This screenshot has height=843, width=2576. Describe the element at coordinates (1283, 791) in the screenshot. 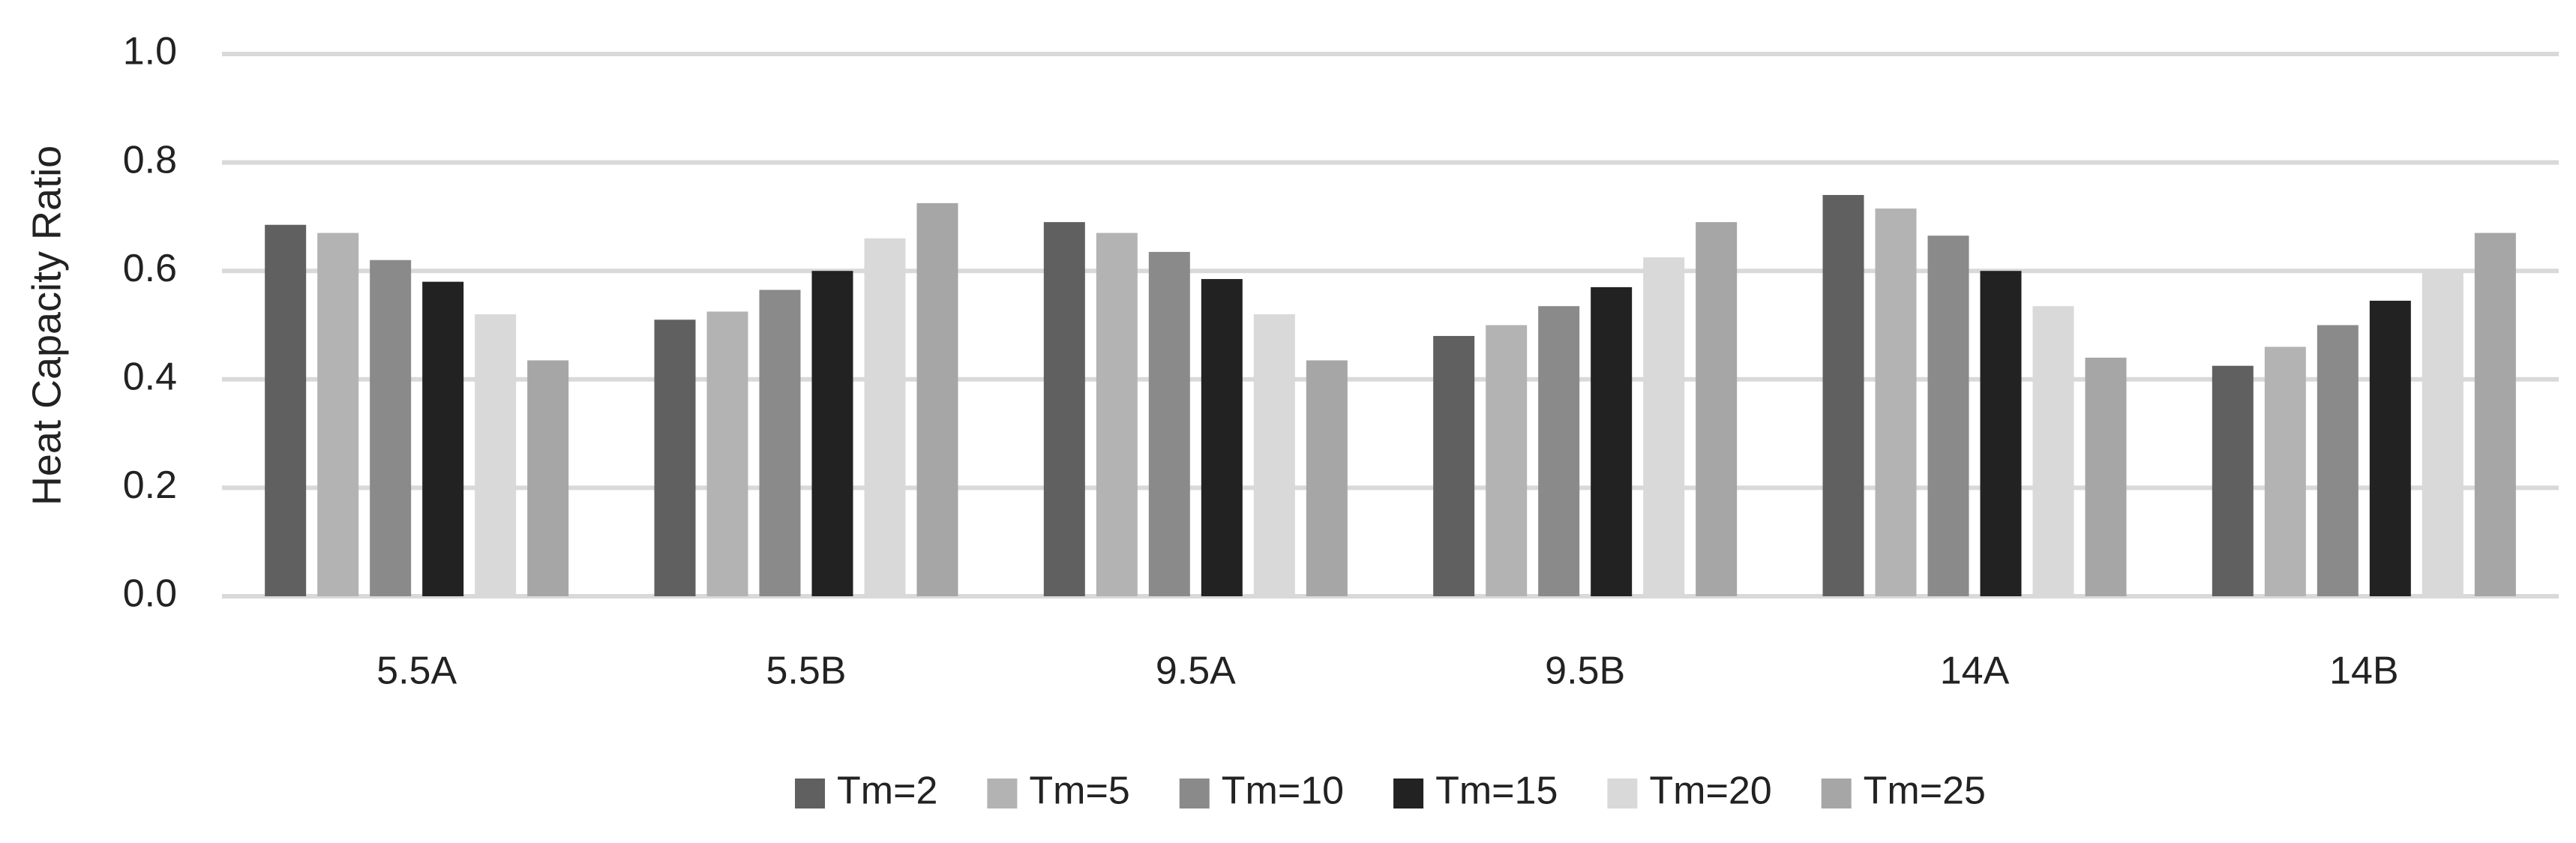

I see `legend-label: Tm=10` at that location.